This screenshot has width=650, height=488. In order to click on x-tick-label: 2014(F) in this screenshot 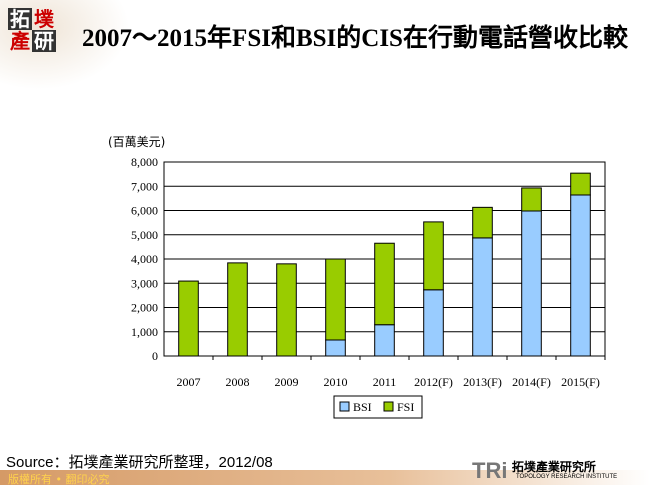, I will do `click(531, 382)`.